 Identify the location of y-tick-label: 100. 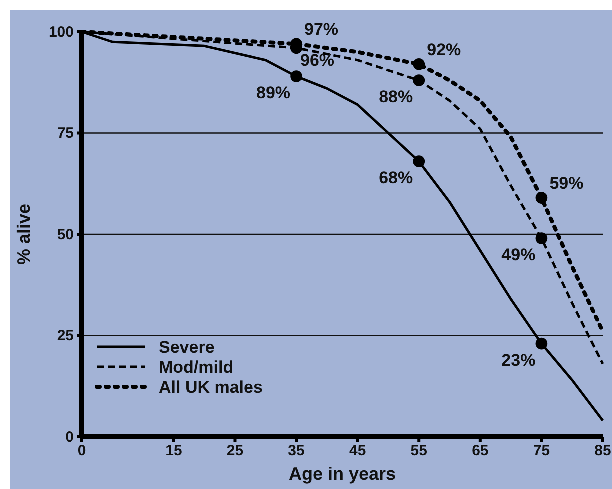
(61, 32).